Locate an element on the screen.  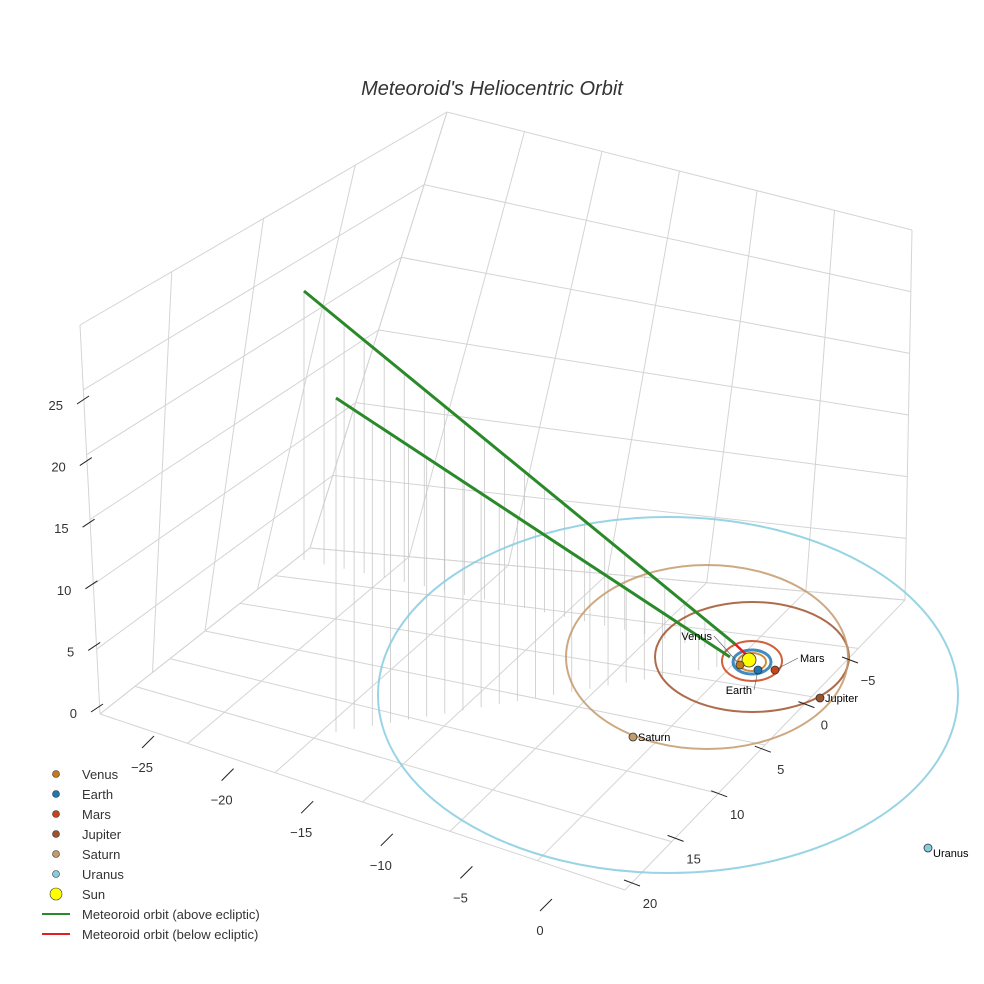
planet-markers: Venus Earth Mars Jupiter Saturn Uranus is located at coordinates (798, 745).